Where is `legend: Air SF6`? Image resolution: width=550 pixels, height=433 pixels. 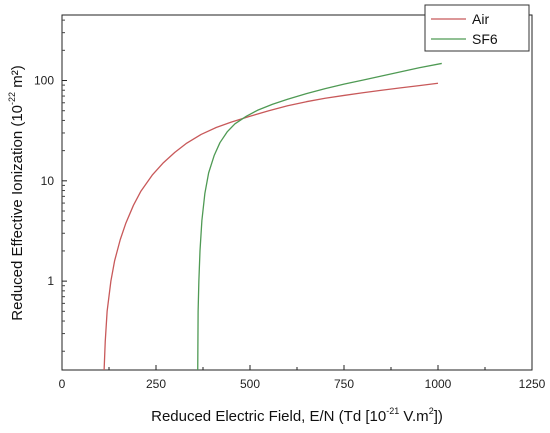
legend: Air SF6 is located at coordinates (477, 28).